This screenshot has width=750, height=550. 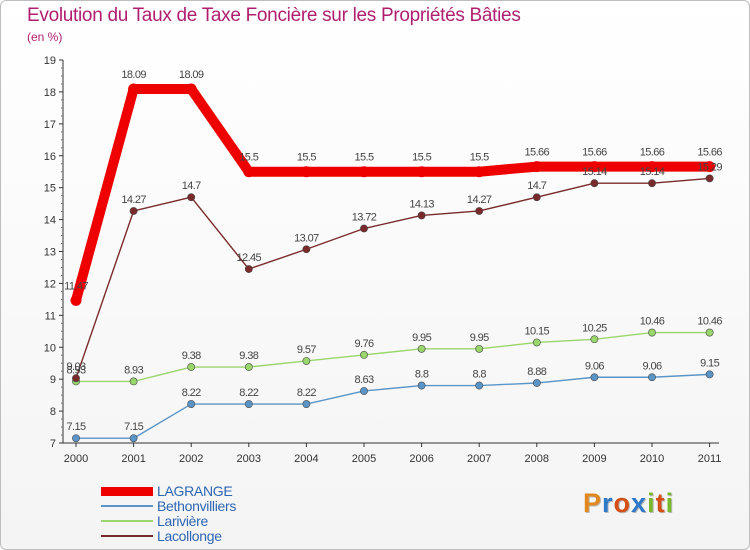 What do you see at coordinates (363, 344) in the screenshot?
I see `data-label-lariviere: 9.76` at bounding box center [363, 344].